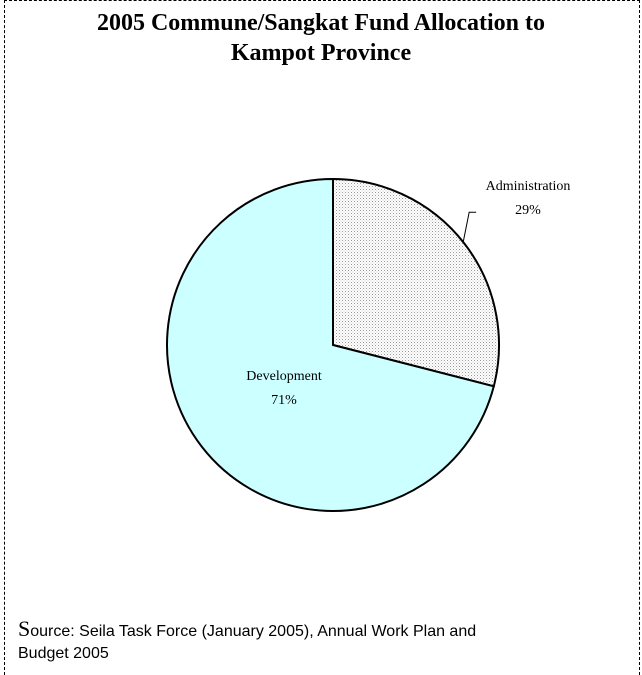 The width and height of the screenshot is (642, 675). I want to click on slice-value-development: 71%, so click(284, 400).